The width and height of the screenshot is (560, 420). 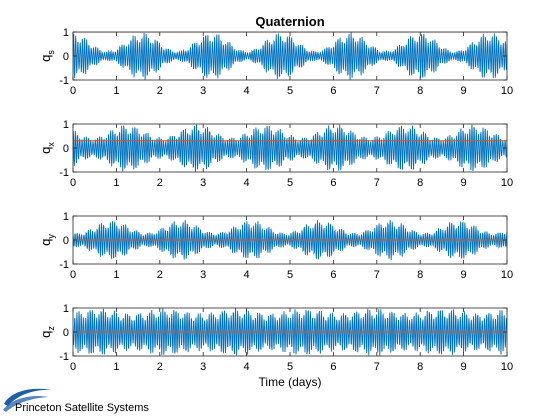 I want to click on chart-title: Quaternion, so click(x=289, y=21).